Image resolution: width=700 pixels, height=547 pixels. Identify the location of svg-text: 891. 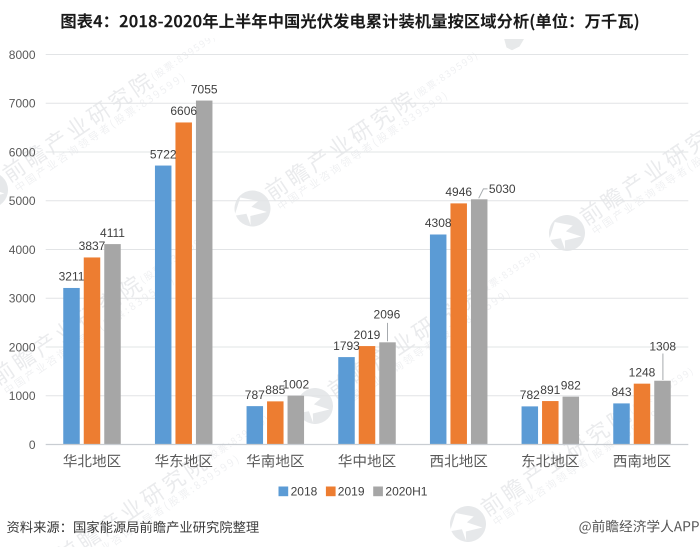
(550, 390).